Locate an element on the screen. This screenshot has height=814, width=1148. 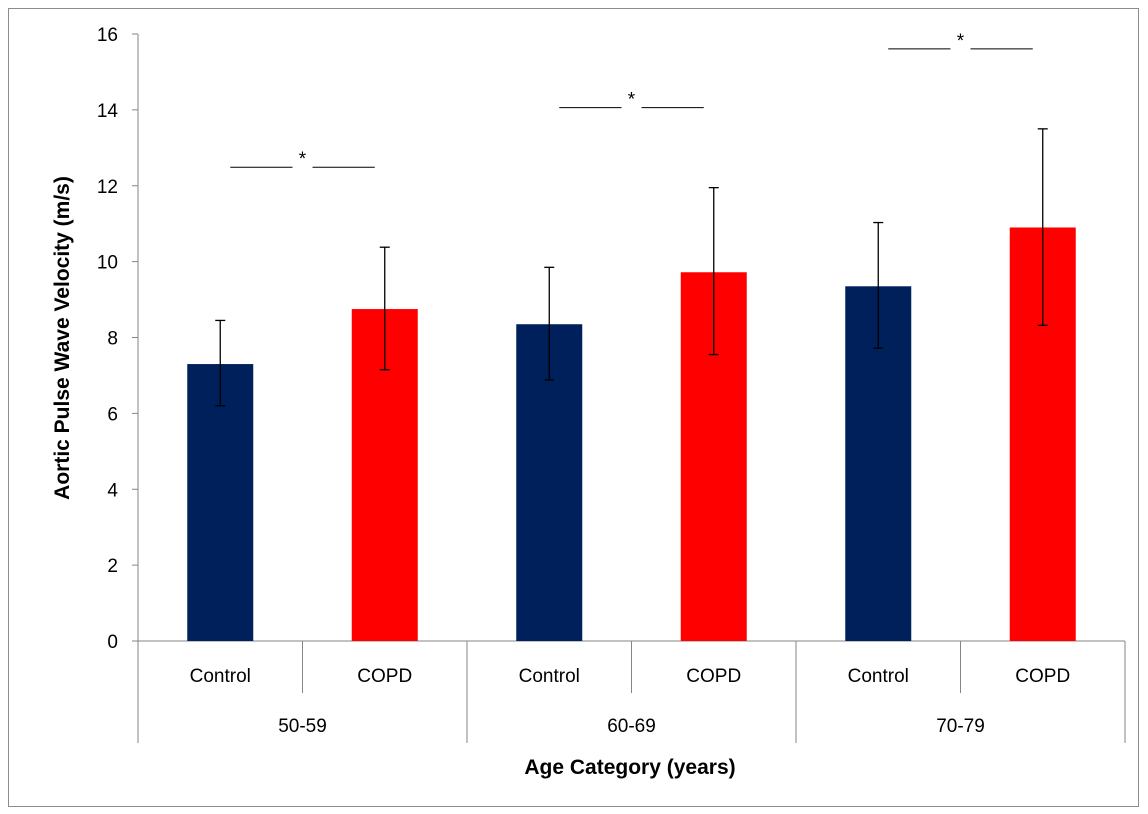
y-tick-label: 2 is located at coordinates (112, 566).